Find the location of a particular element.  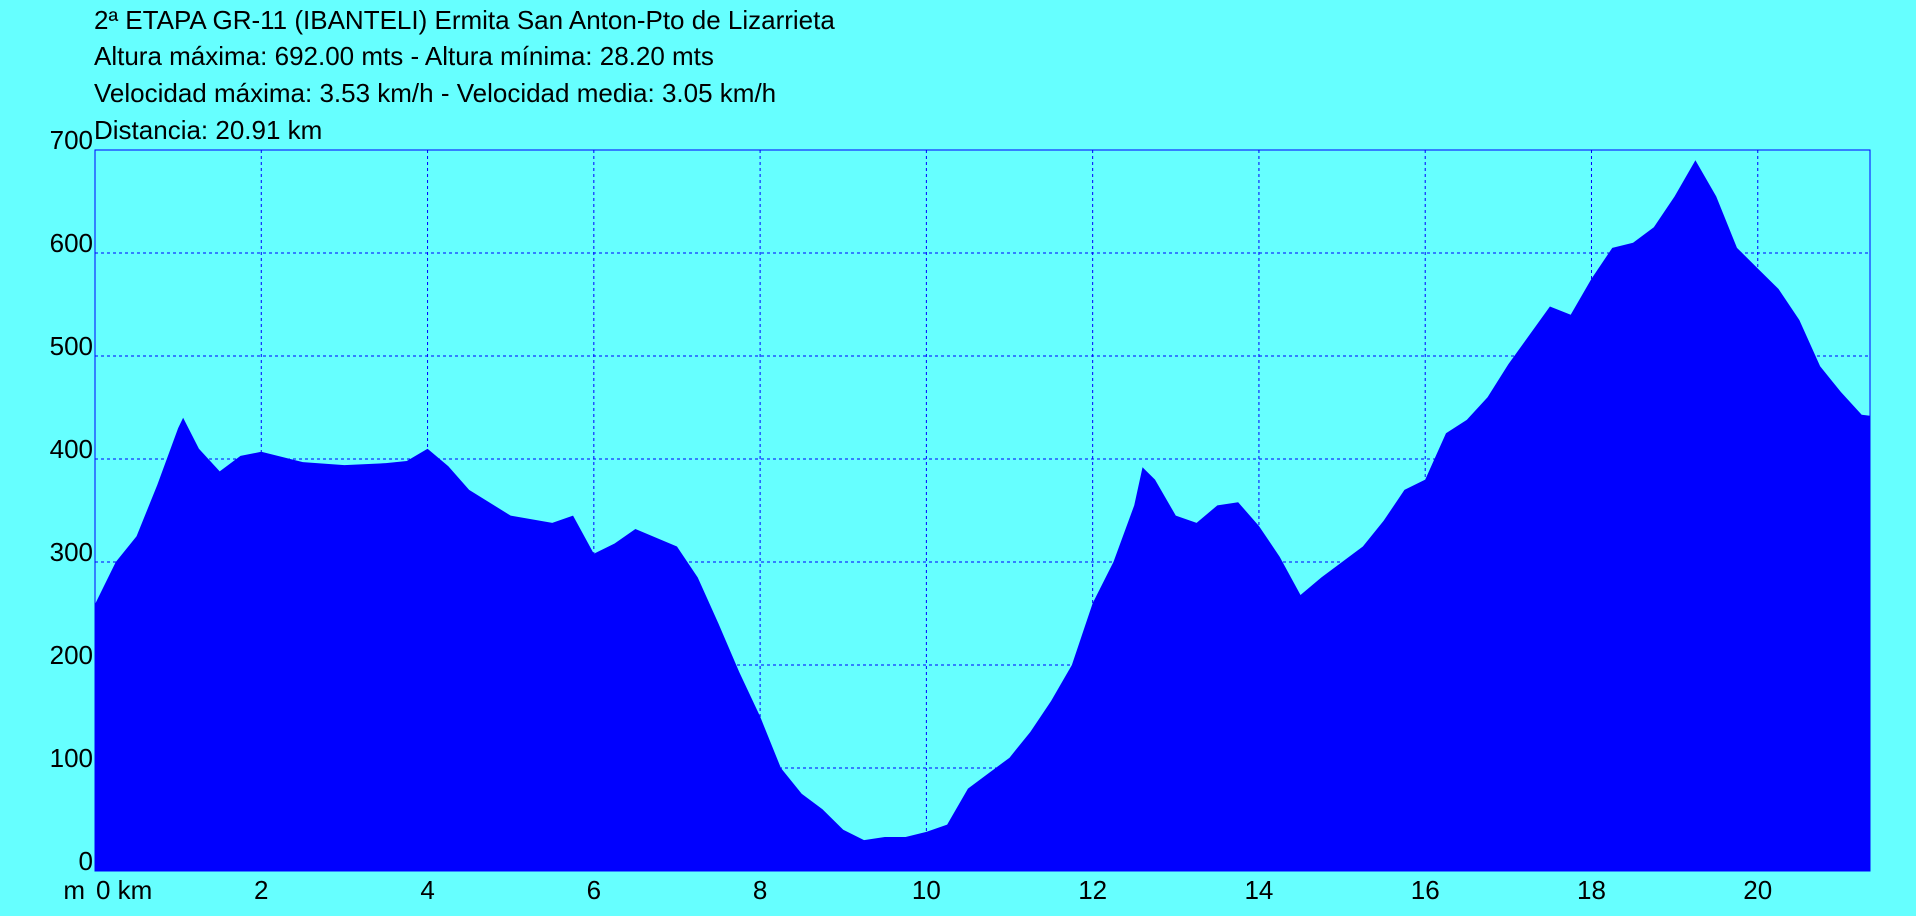

y-tick-label: 500 is located at coordinates (71, 346).